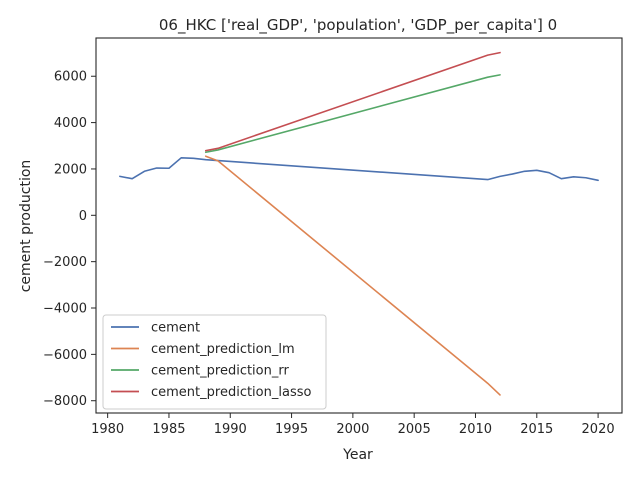 This screenshot has height=480, width=640. I want to click on series-line-cement, so click(359, 169).